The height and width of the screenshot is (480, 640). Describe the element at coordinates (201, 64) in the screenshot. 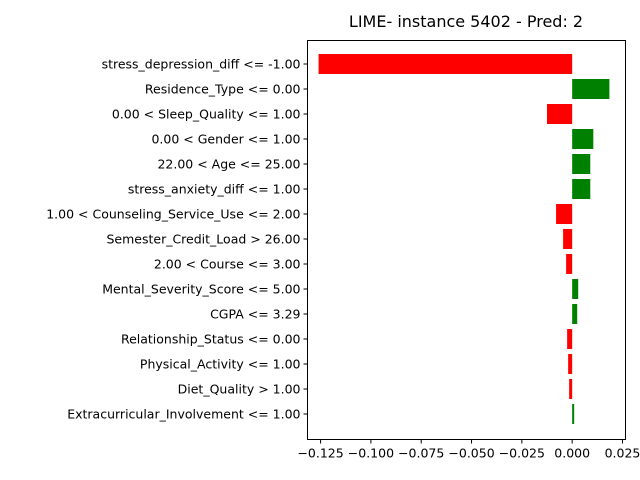

I see `category-label-0: stress_depression_diff <= -1.00` at that location.